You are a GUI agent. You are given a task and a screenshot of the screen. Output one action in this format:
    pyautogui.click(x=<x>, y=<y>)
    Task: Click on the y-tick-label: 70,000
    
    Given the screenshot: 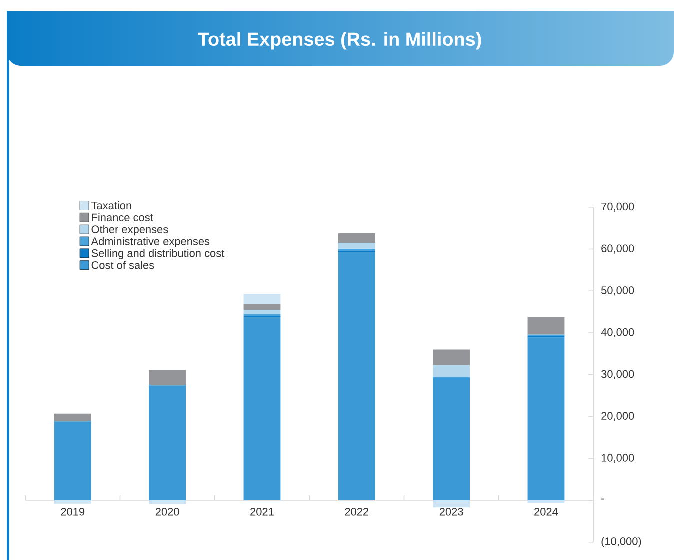 What is the action you would take?
    pyautogui.click(x=618, y=207)
    